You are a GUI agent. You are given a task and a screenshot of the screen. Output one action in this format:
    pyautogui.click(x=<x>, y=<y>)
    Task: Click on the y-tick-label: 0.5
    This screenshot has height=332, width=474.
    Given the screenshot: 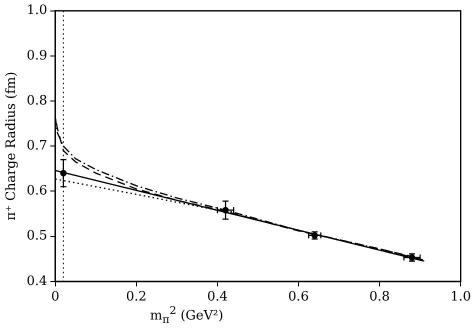 What is the action you would take?
    pyautogui.click(x=37, y=236)
    